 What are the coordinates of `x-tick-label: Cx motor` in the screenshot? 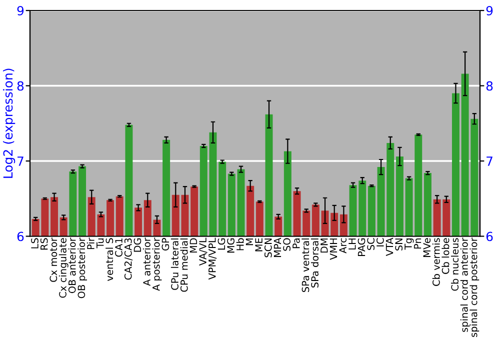 It's located at (54, 260).